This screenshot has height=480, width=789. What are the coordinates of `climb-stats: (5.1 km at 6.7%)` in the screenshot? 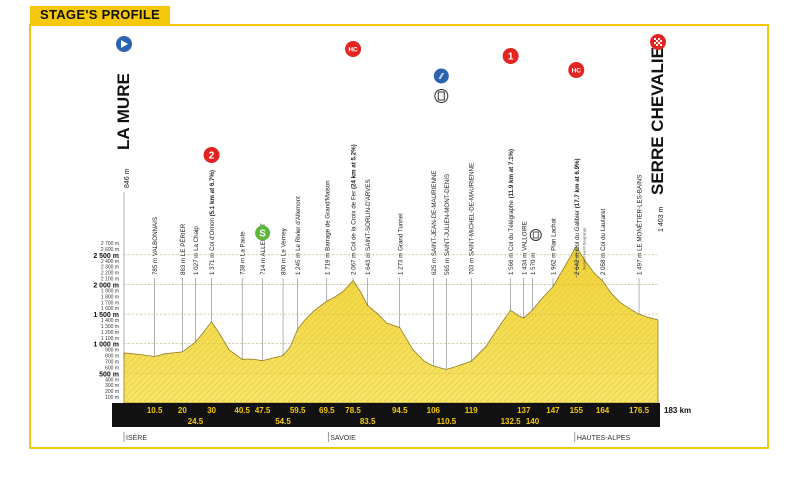 It's located at (212, 194).